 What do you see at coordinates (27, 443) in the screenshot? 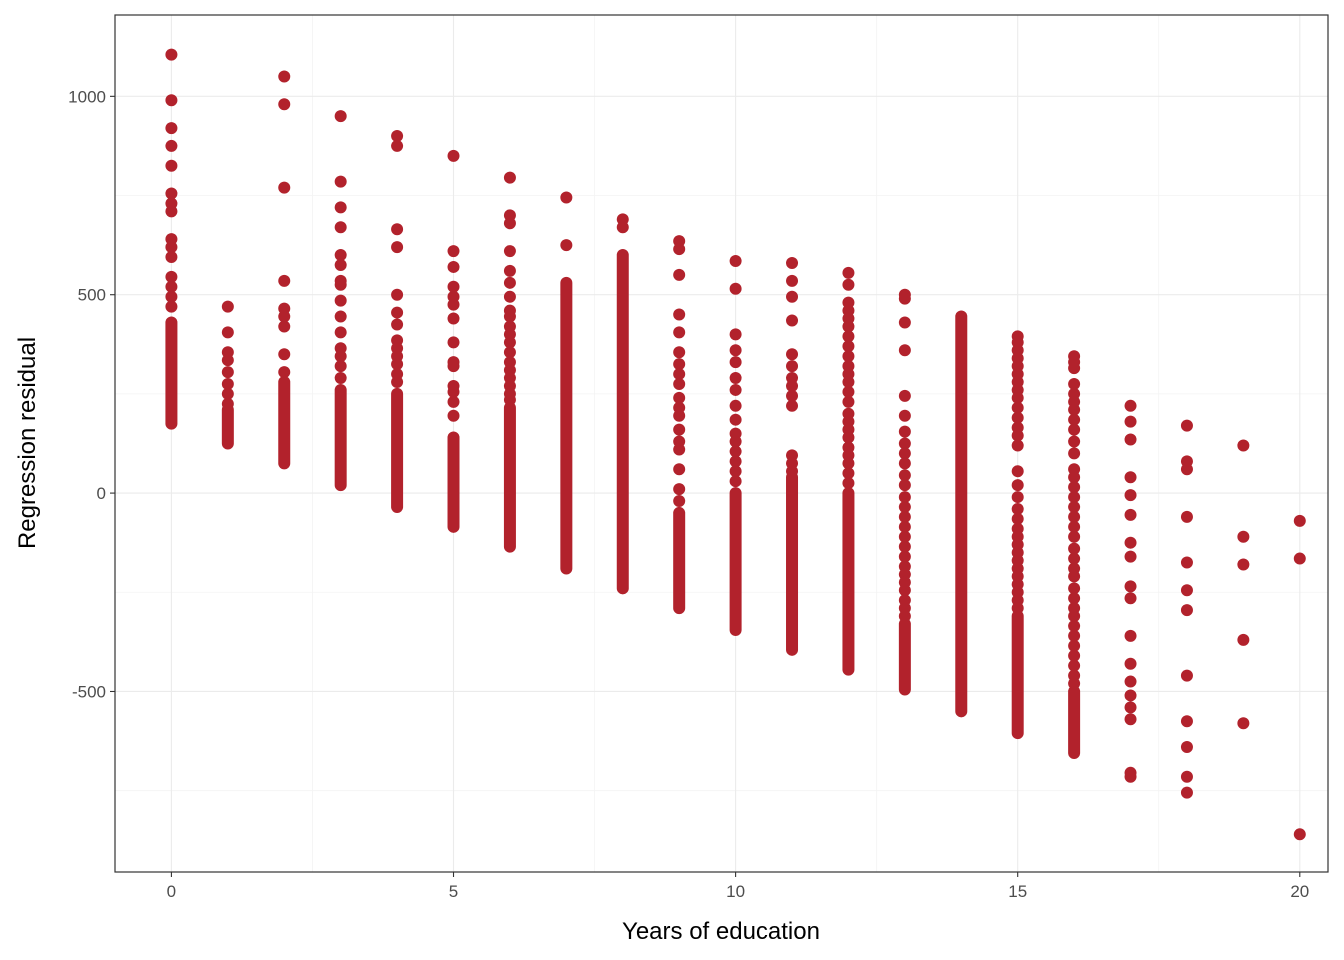
I see `y-axis-title: Regression residual` at bounding box center [27, 443].